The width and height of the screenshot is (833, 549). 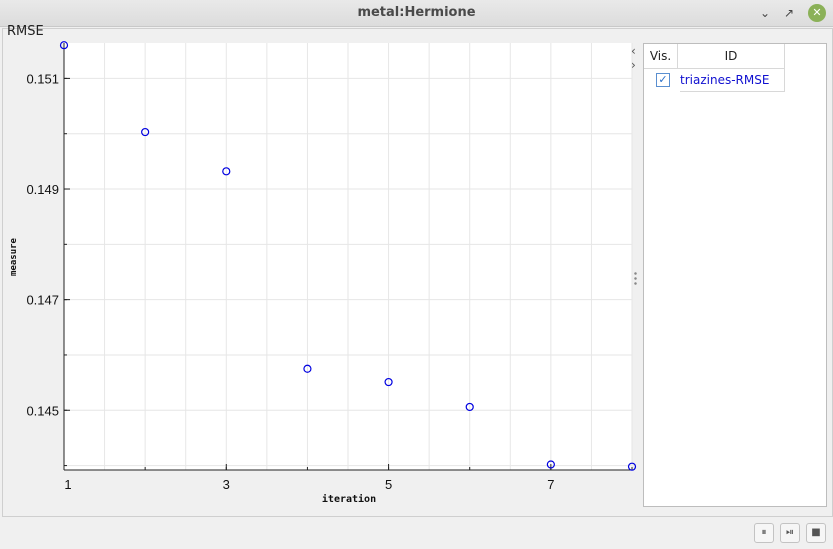 What do you see at coordinates (764, 533) in the screenshot?
I see `pause-button: ⏸` at bounding box center [764, 533].